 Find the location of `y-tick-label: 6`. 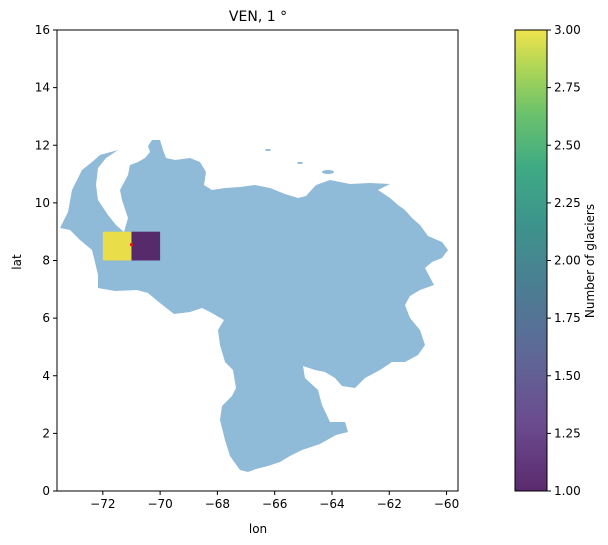

y-tick-label: 6 is located at coordinates (46, 318).